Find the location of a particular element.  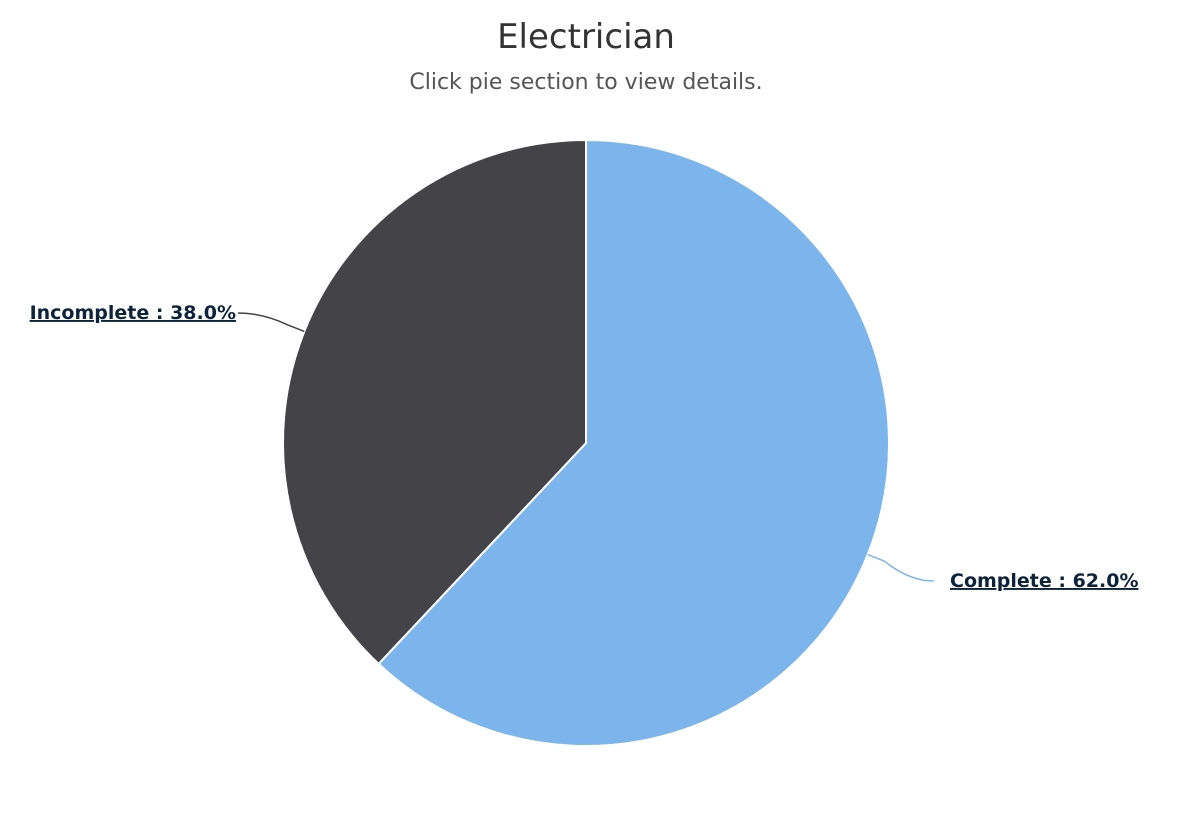

data-label-complete: Complete : 62.0% is located at coordinates (1044, 581).